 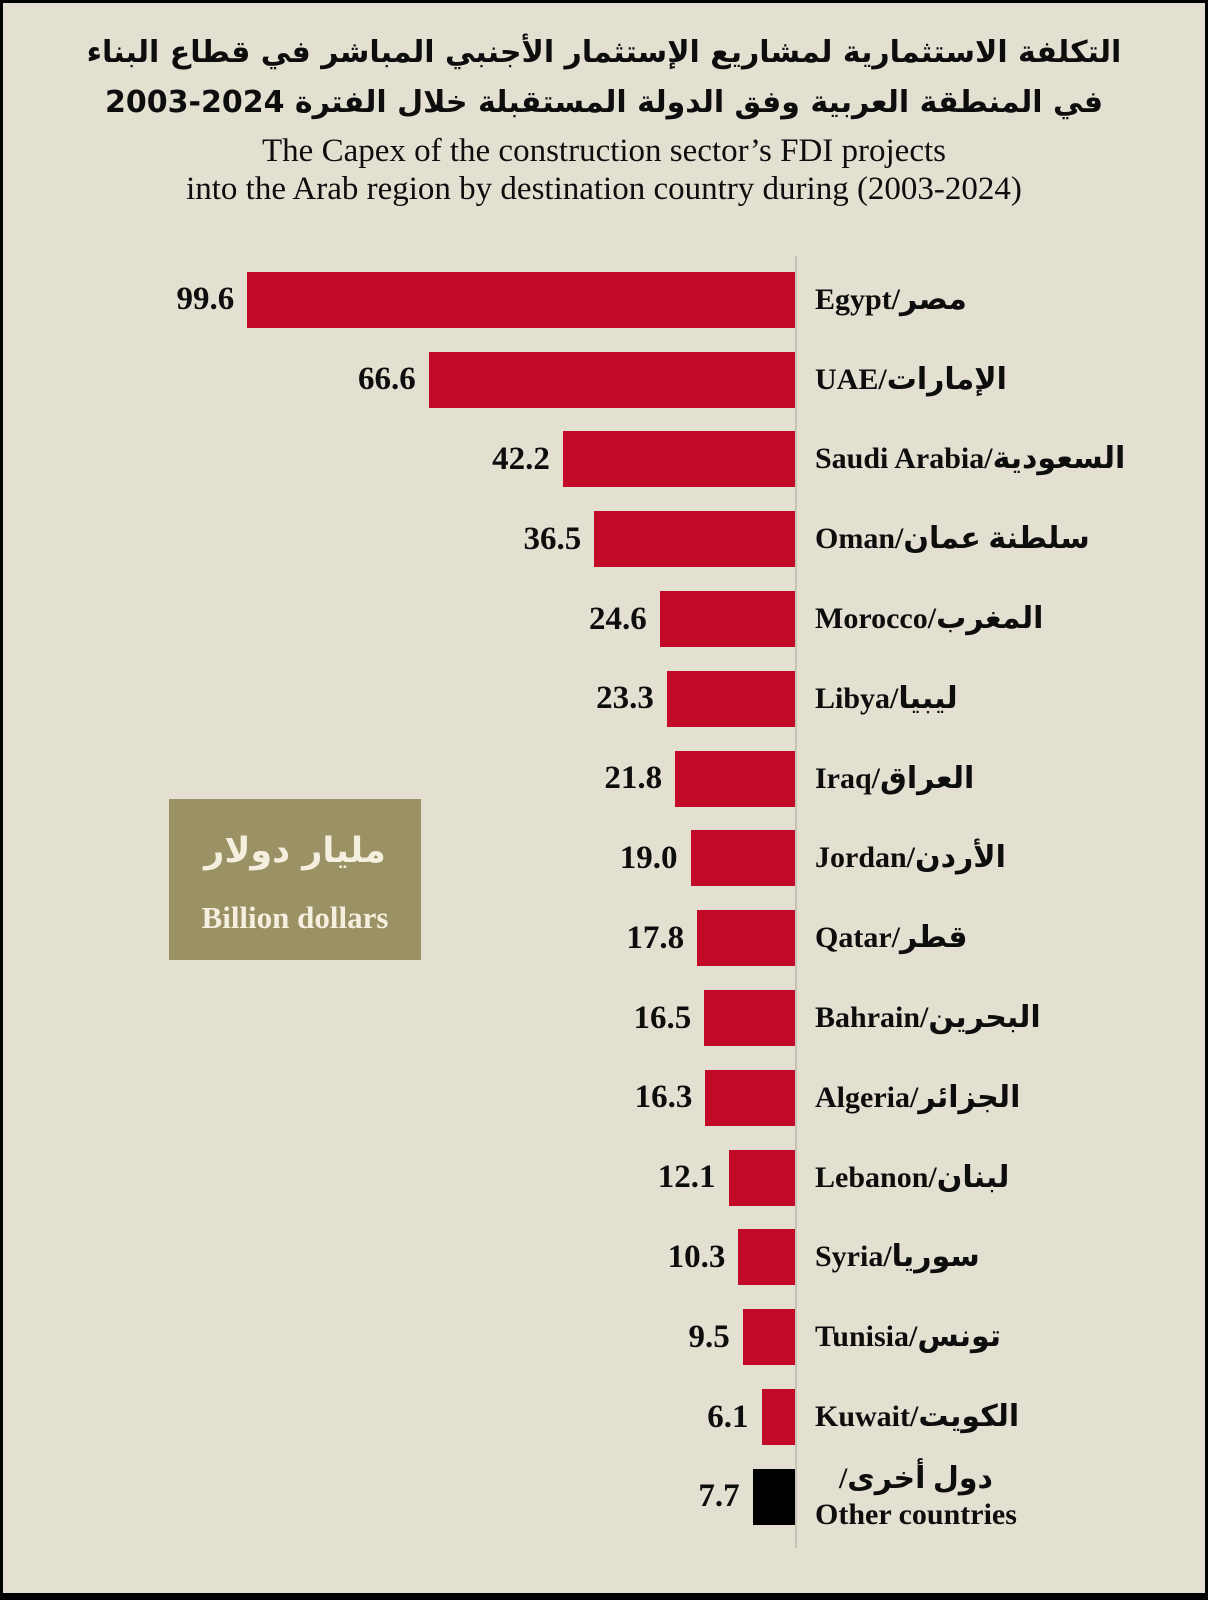 I want to click on bar-row: 7.7 دول أخرى/Other countries, so click(x=604, y=1497).